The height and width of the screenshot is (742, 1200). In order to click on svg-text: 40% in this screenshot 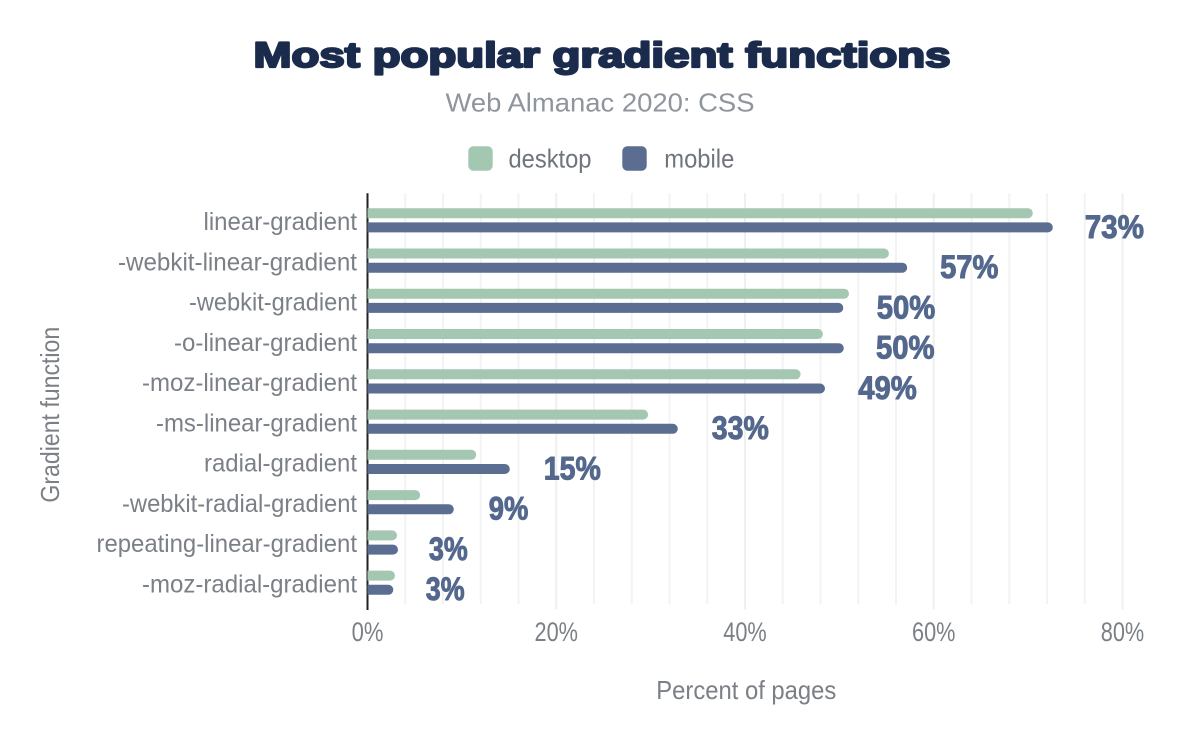, I will do `click(744, 632)`.